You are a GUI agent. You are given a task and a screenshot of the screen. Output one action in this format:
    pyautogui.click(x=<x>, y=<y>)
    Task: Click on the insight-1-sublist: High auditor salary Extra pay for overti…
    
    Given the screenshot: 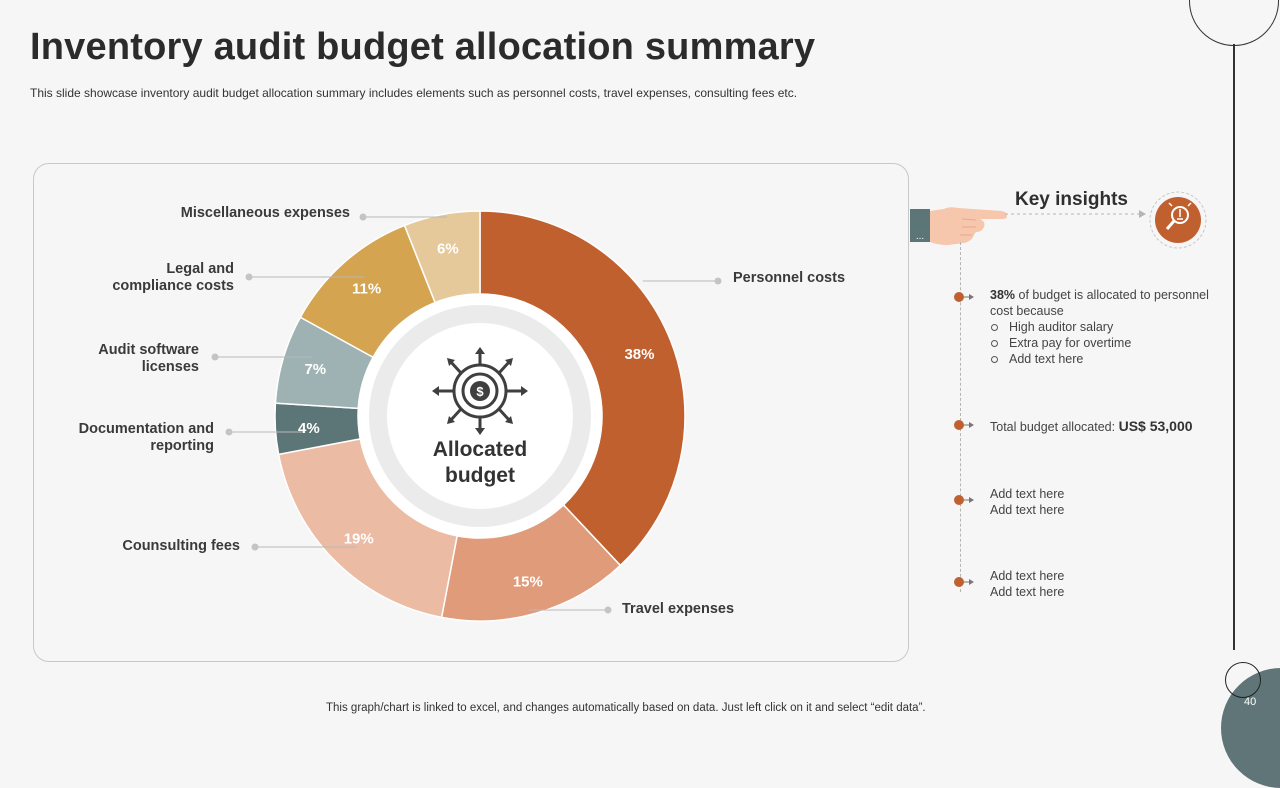 What is the action you would take?
    pyautogui.click(x=1110, y=343)
    